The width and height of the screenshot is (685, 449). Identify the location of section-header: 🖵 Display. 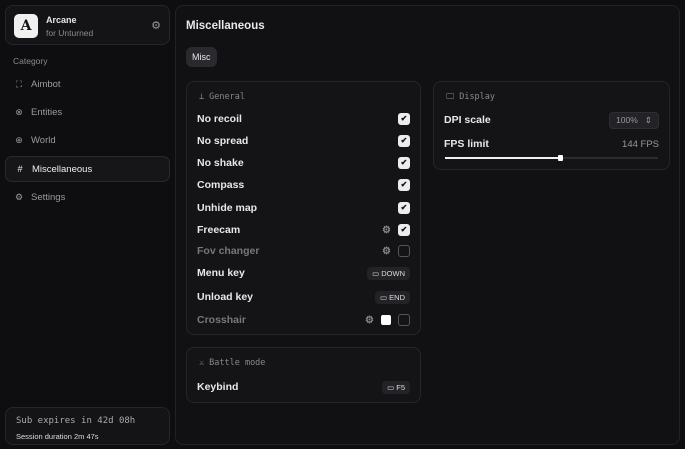
(470, 97).